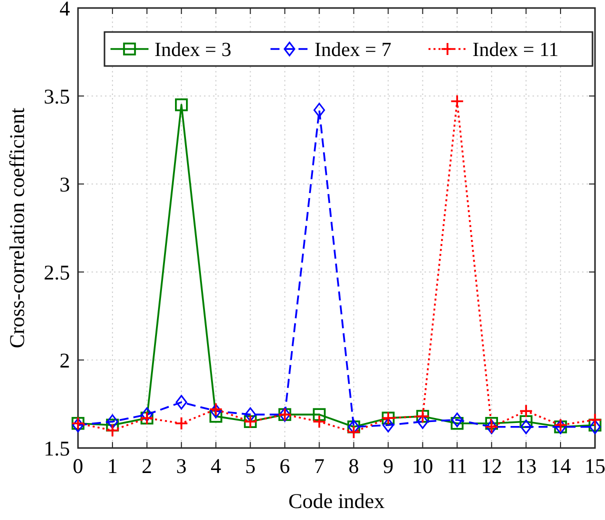 This screenshot has height=520, width=605. I want to click on x-tick-label: 6, so click(285, 466).